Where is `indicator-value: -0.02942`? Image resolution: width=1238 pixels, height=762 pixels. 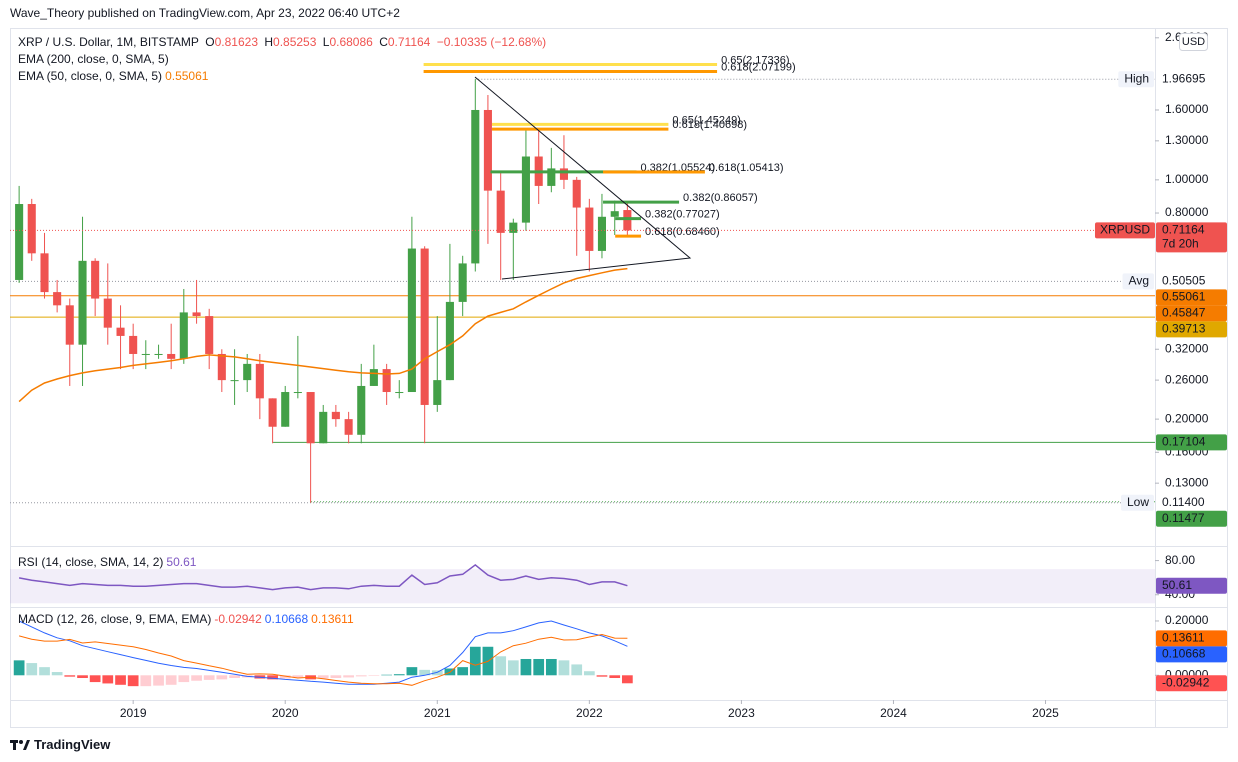 indicator-value: -0.02942 is located at coordinates (238, 619).